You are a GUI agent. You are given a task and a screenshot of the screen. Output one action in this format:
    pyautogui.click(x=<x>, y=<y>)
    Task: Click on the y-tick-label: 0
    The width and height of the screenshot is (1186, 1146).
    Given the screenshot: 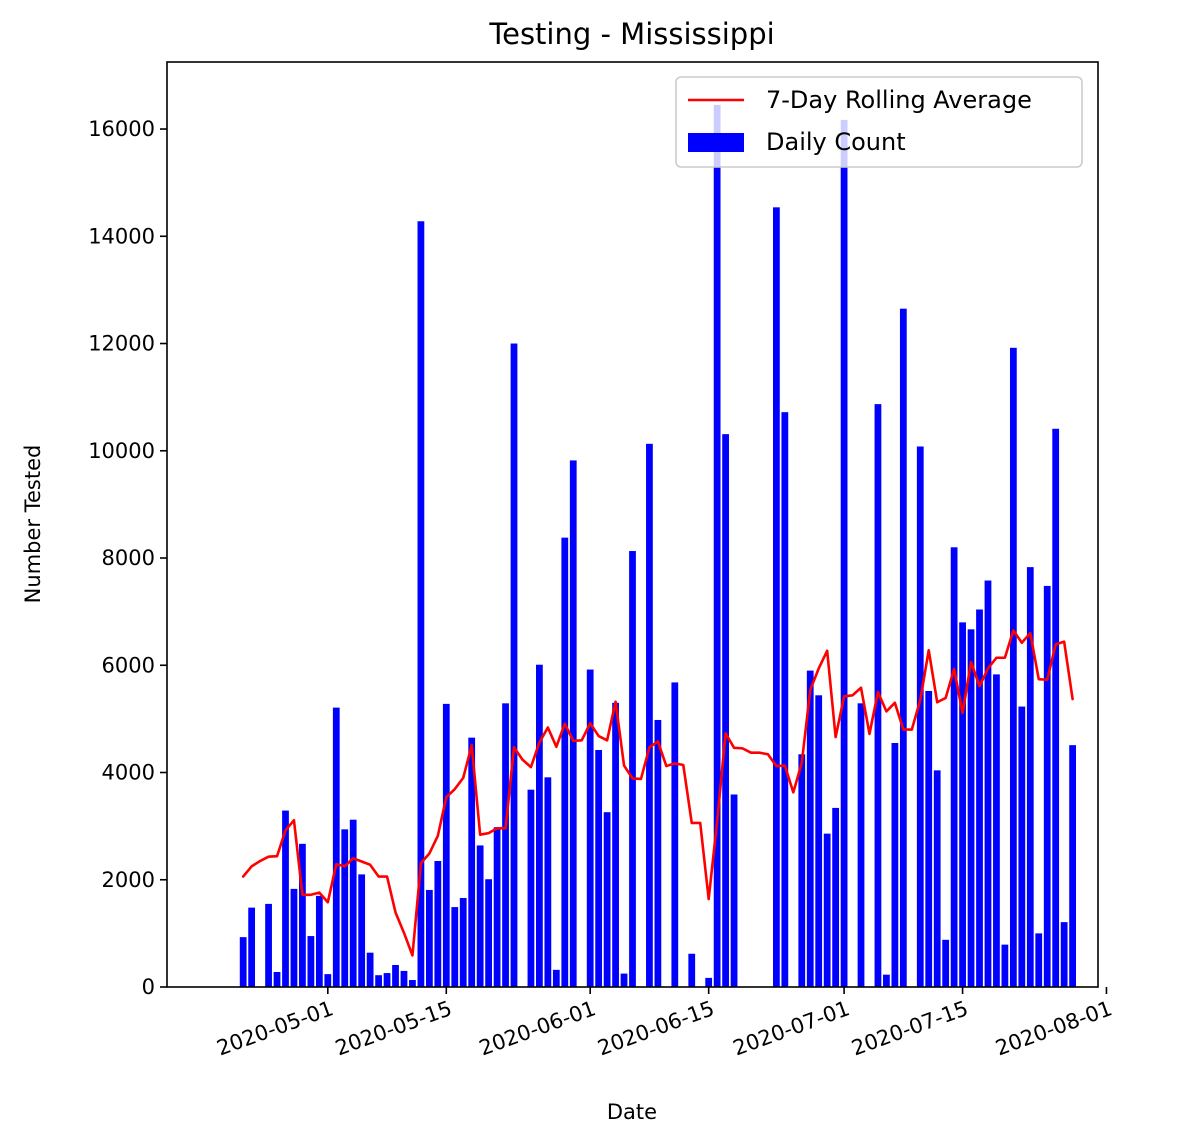 What is the action you would take?
    pyautogui.click(x=148, y=987)
    